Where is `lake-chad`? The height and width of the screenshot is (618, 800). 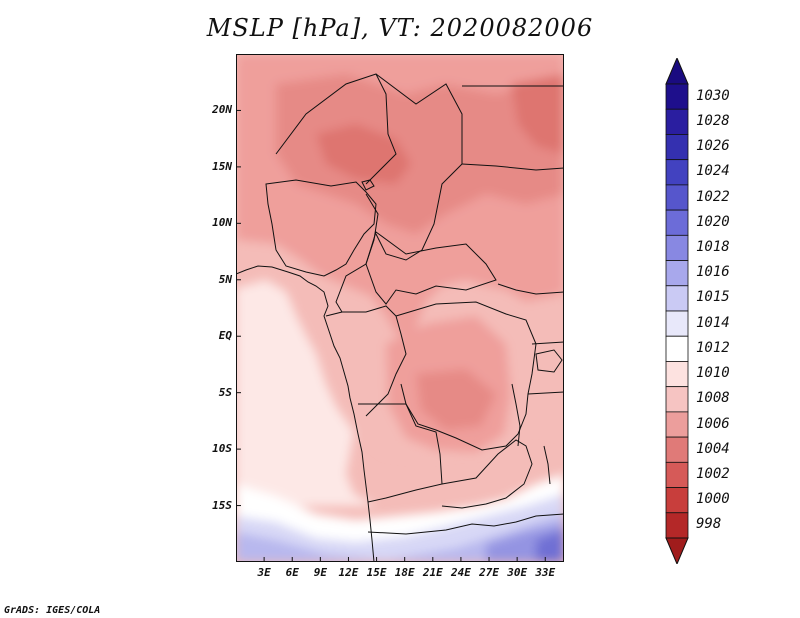
lake-chad is located at coordinates (368, 185).